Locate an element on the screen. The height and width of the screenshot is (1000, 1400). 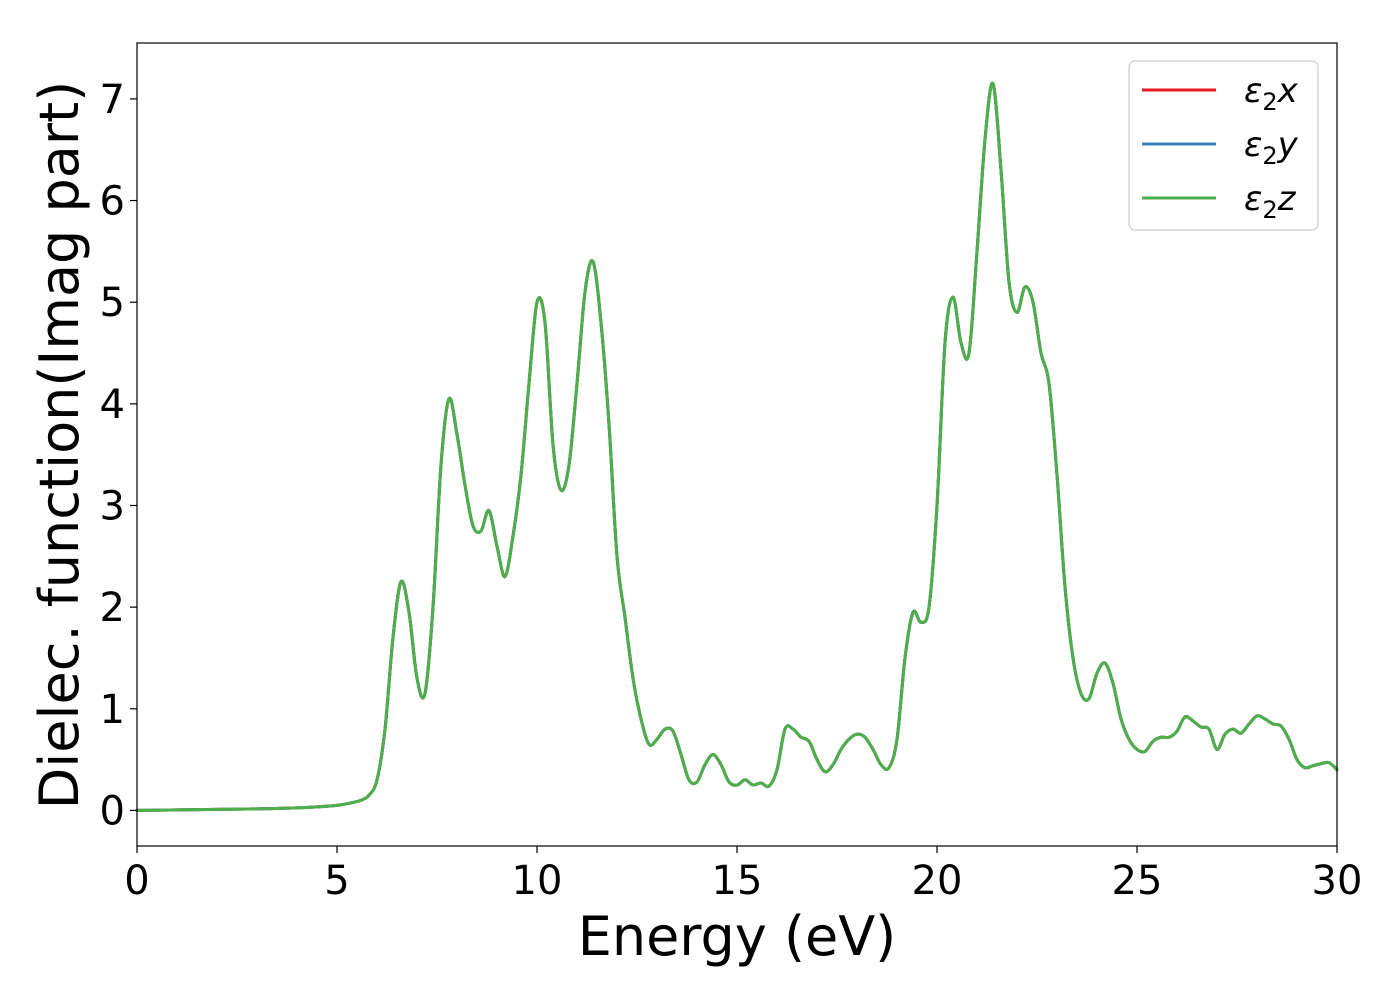
x-tick-label: 20 is located at coordinates (937, 881).